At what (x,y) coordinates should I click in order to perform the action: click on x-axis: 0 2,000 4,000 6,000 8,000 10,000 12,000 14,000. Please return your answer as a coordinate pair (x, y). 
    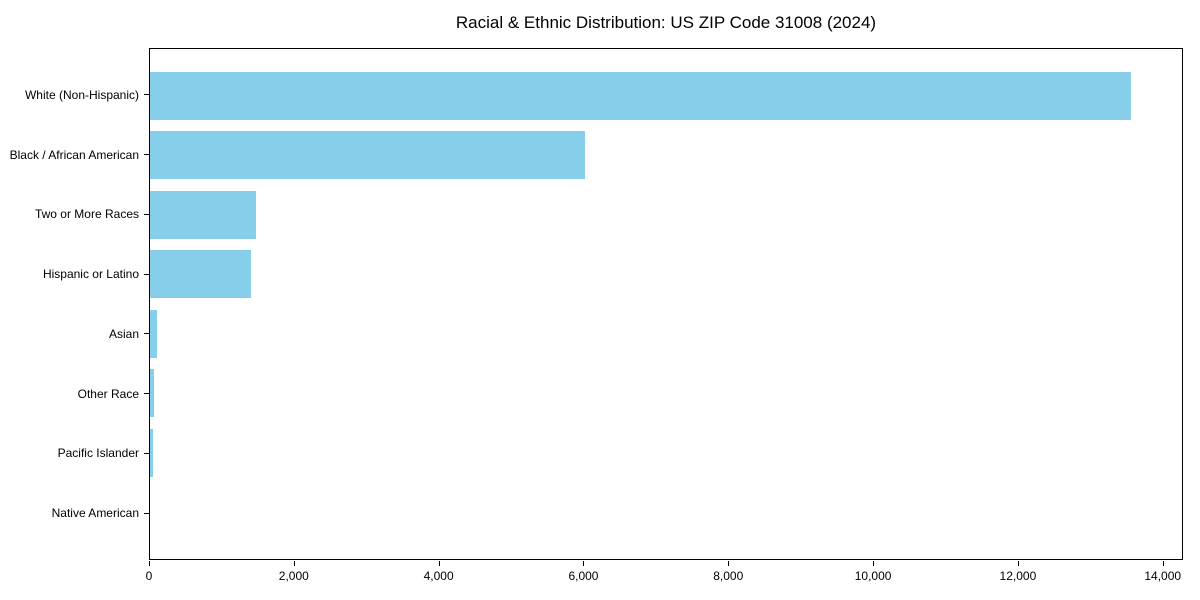
    Looking at the image, I should click on (664, 580).